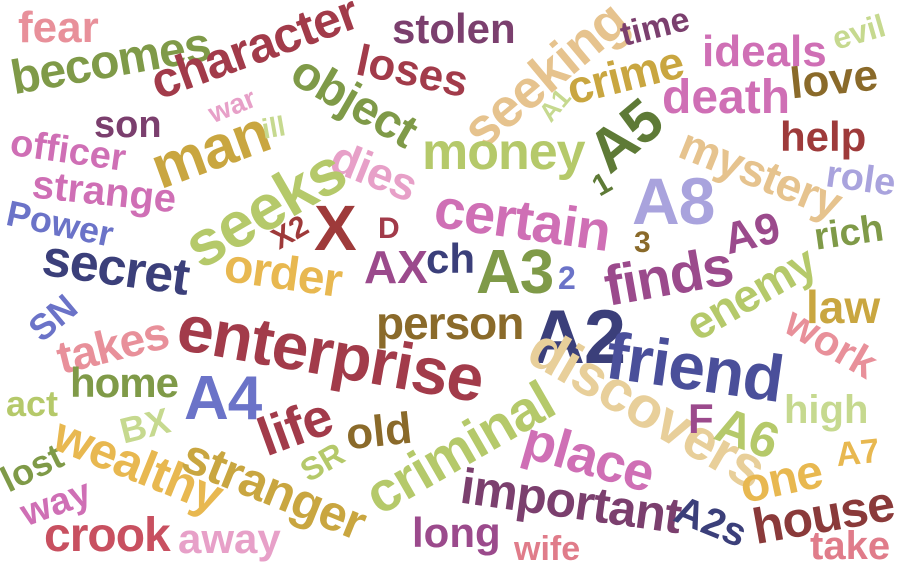 The image size is (903, 581). I want to click on word-money: money, so click(504, 152).